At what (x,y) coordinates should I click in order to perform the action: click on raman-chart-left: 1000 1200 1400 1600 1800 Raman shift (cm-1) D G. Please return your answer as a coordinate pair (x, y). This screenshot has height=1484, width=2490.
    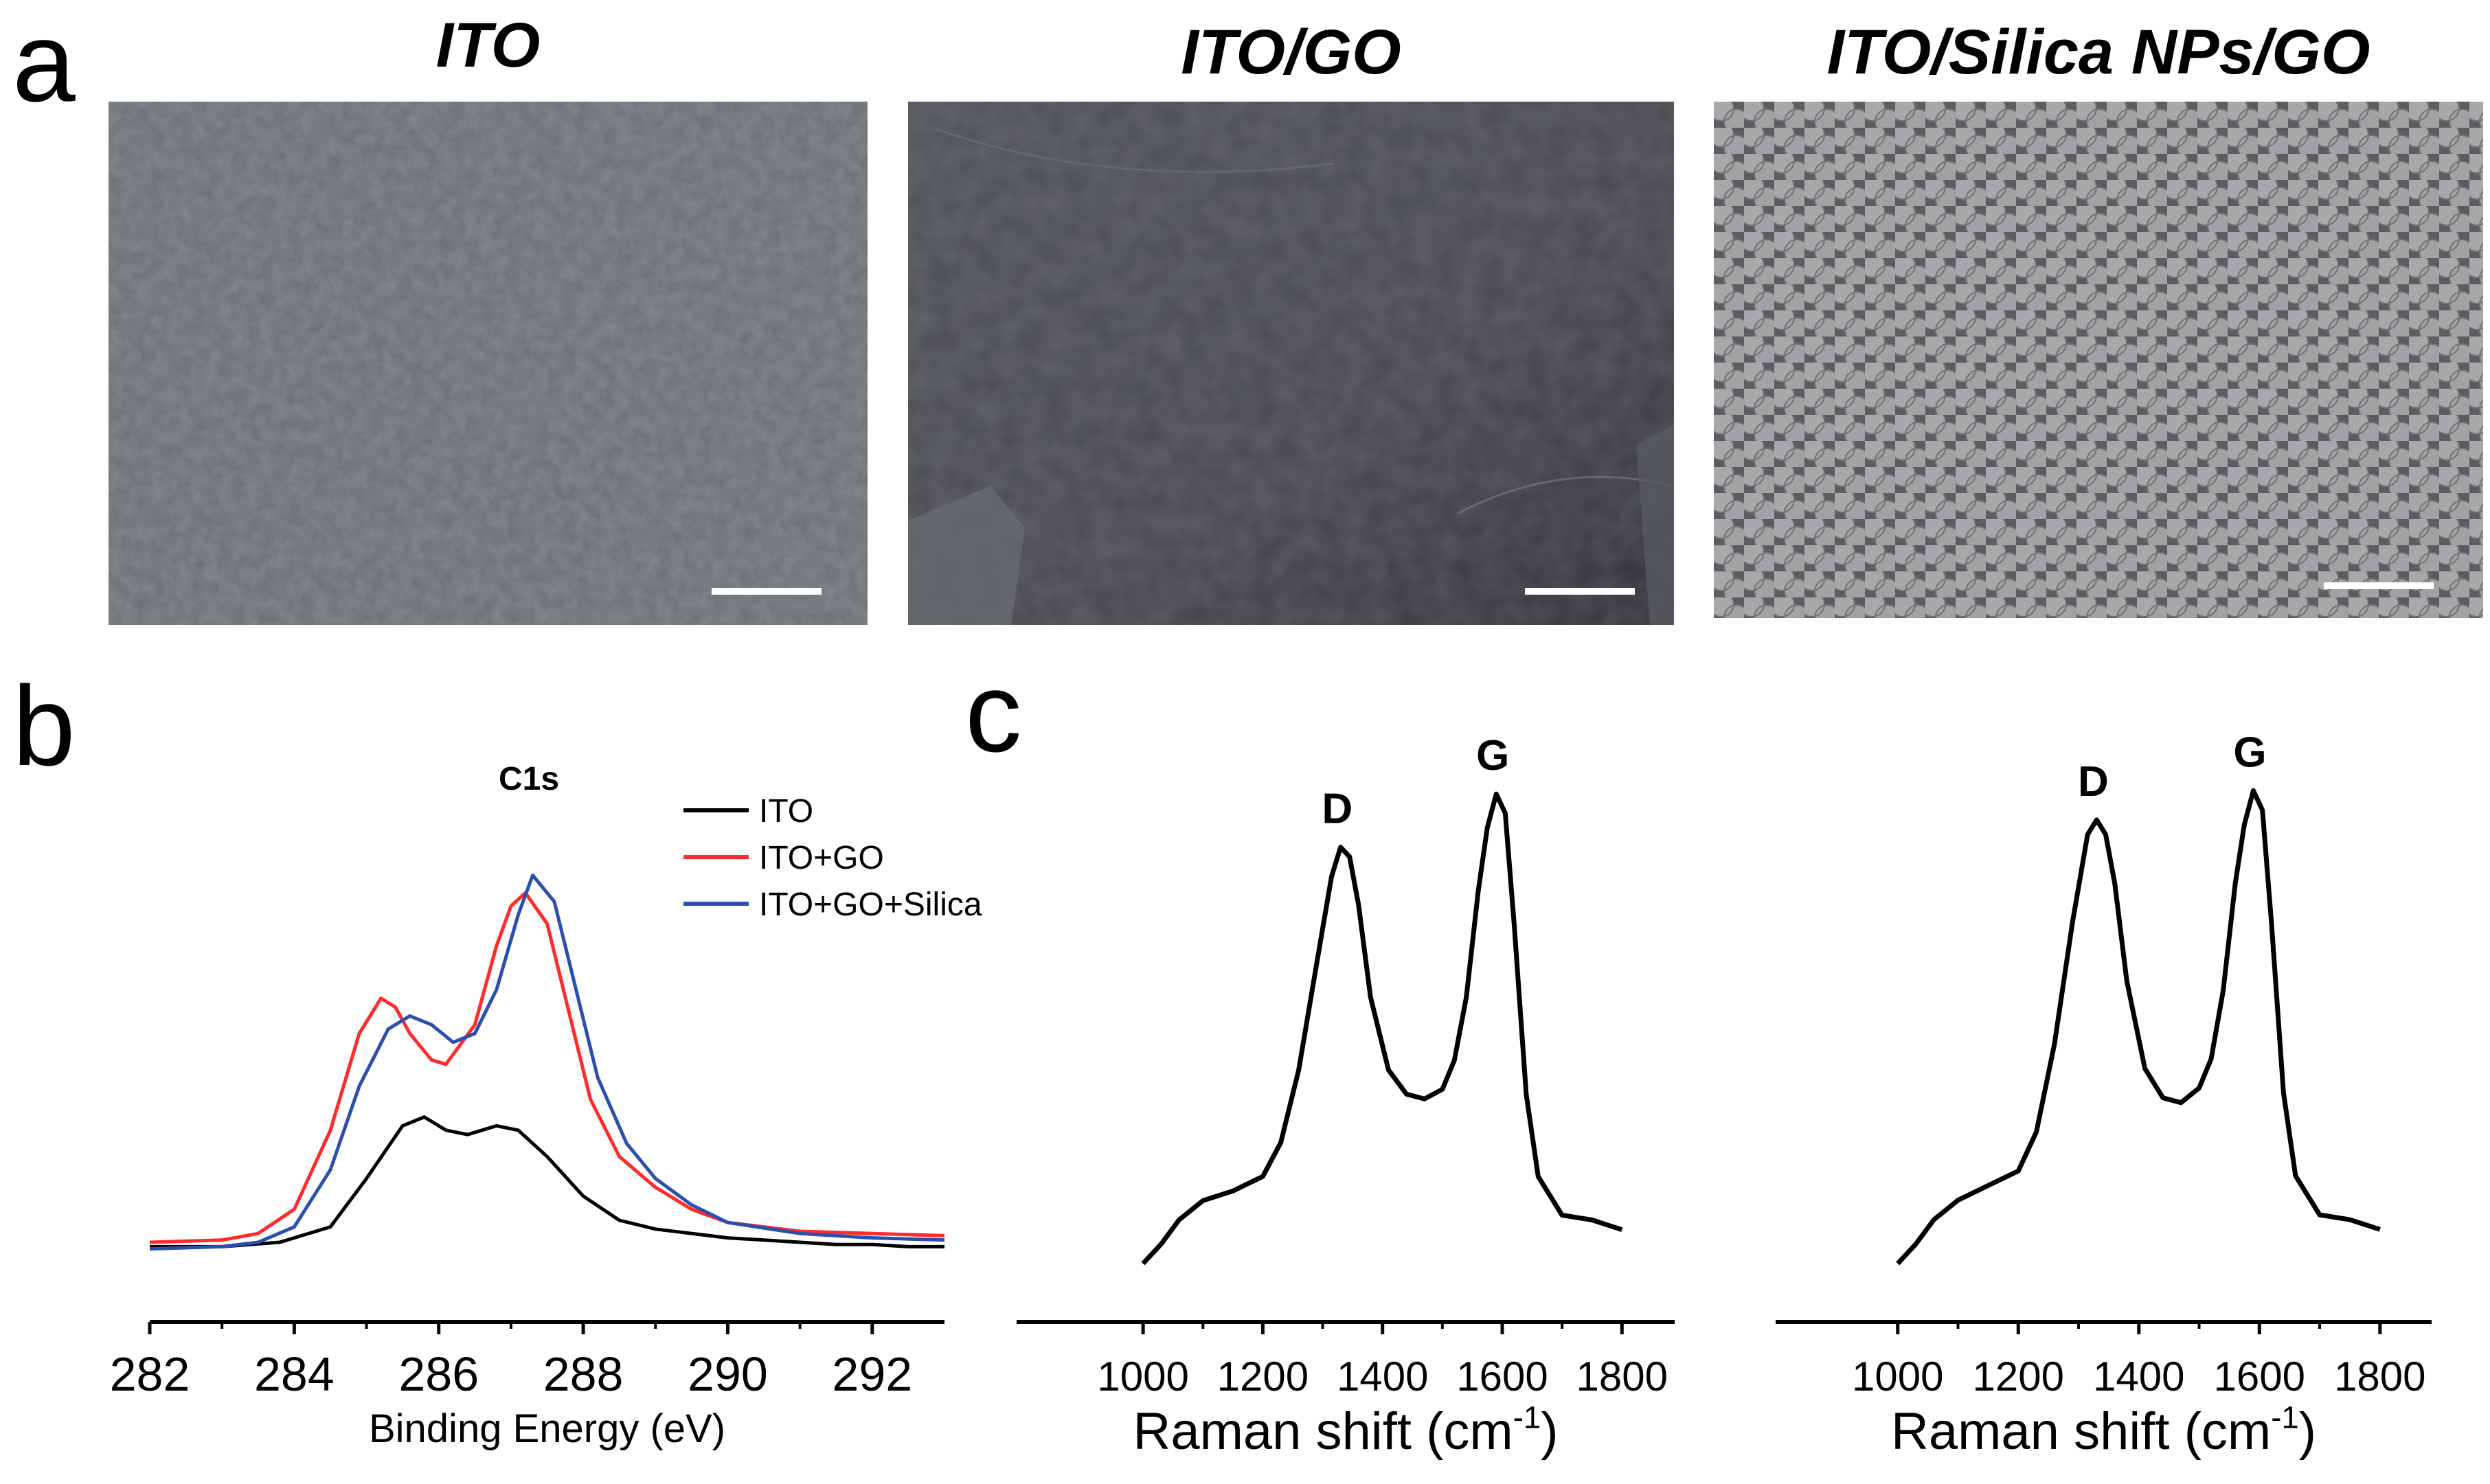
    Looking at the image, I should click on (1346, 1097).